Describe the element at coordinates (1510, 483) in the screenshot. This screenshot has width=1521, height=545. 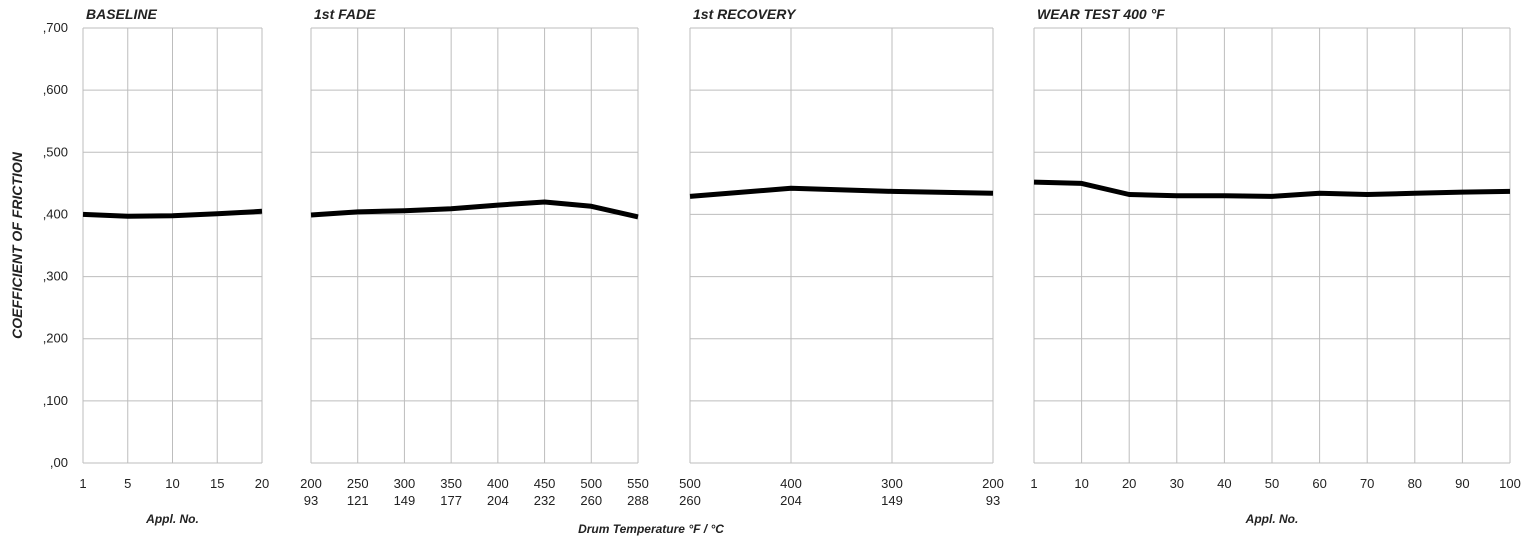
I see `x-tick-label: 100` at that location.